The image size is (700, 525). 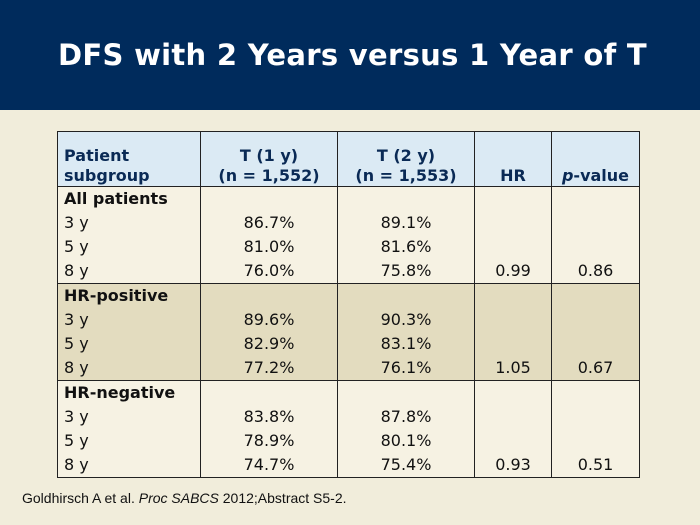 What do you see at coordinates (513, 159) in the screenshot?
I see `header-hr: HR` at bounding box center [513, 159].